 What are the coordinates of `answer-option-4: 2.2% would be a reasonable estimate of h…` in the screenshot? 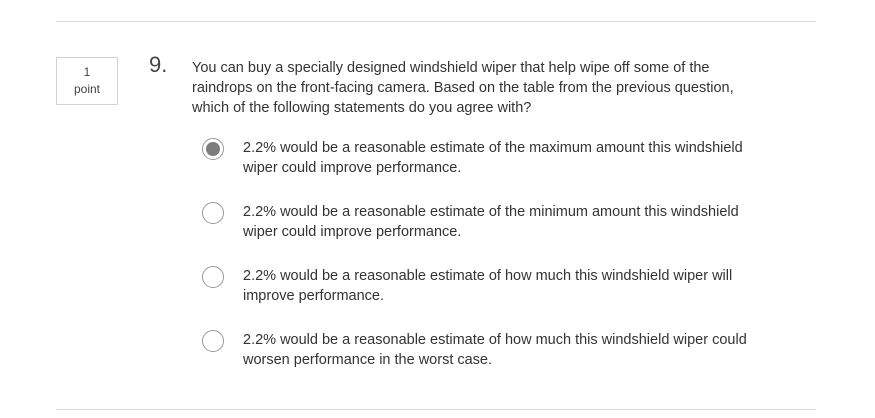 It's located at (500, 362).